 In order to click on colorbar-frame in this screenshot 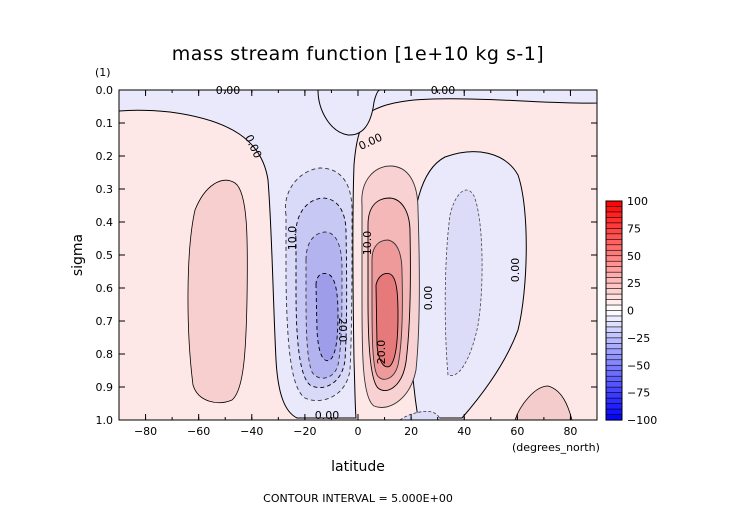, I will do `click(614, 310)`.